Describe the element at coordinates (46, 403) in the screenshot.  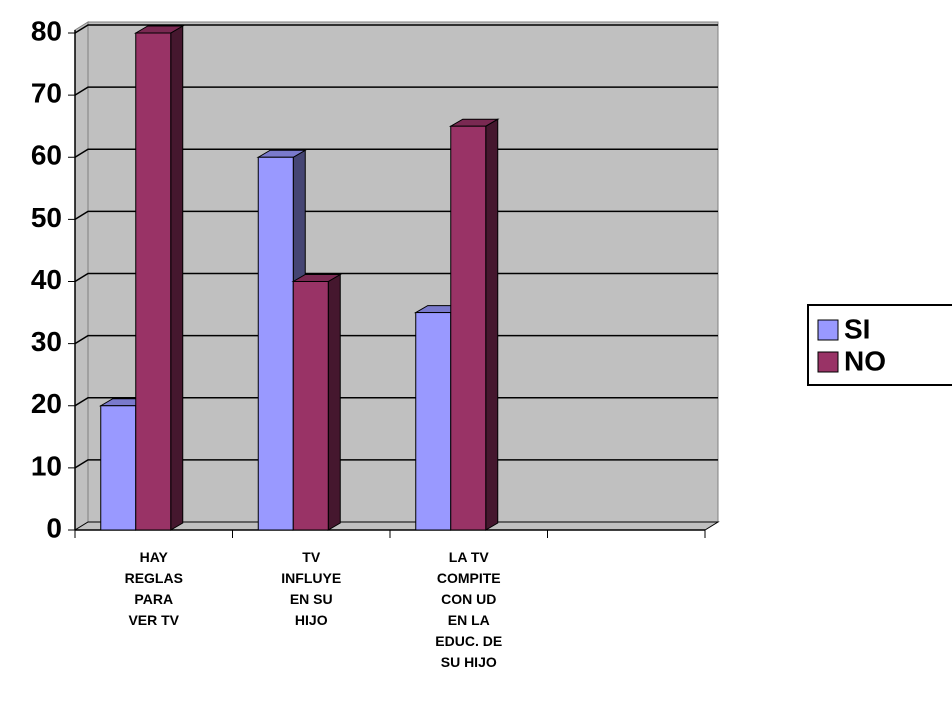
I see `y-tick-label: 20` at that location.